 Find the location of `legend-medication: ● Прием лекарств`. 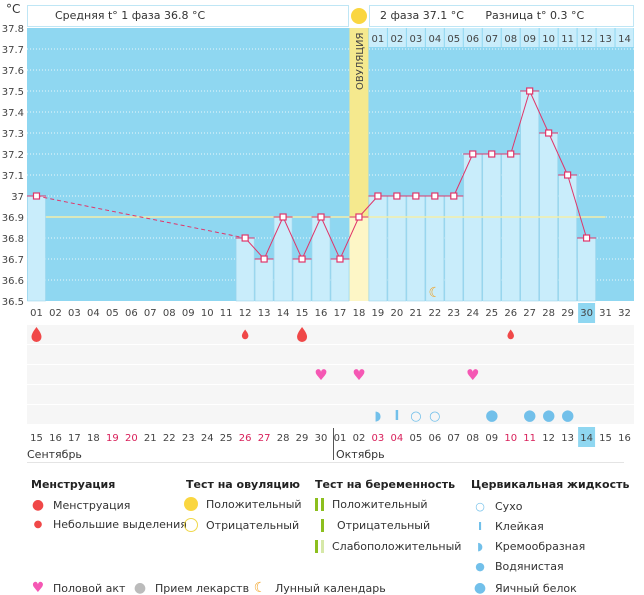

legend-medication: ● Прием лекарств is located at coordinates (191, 587).